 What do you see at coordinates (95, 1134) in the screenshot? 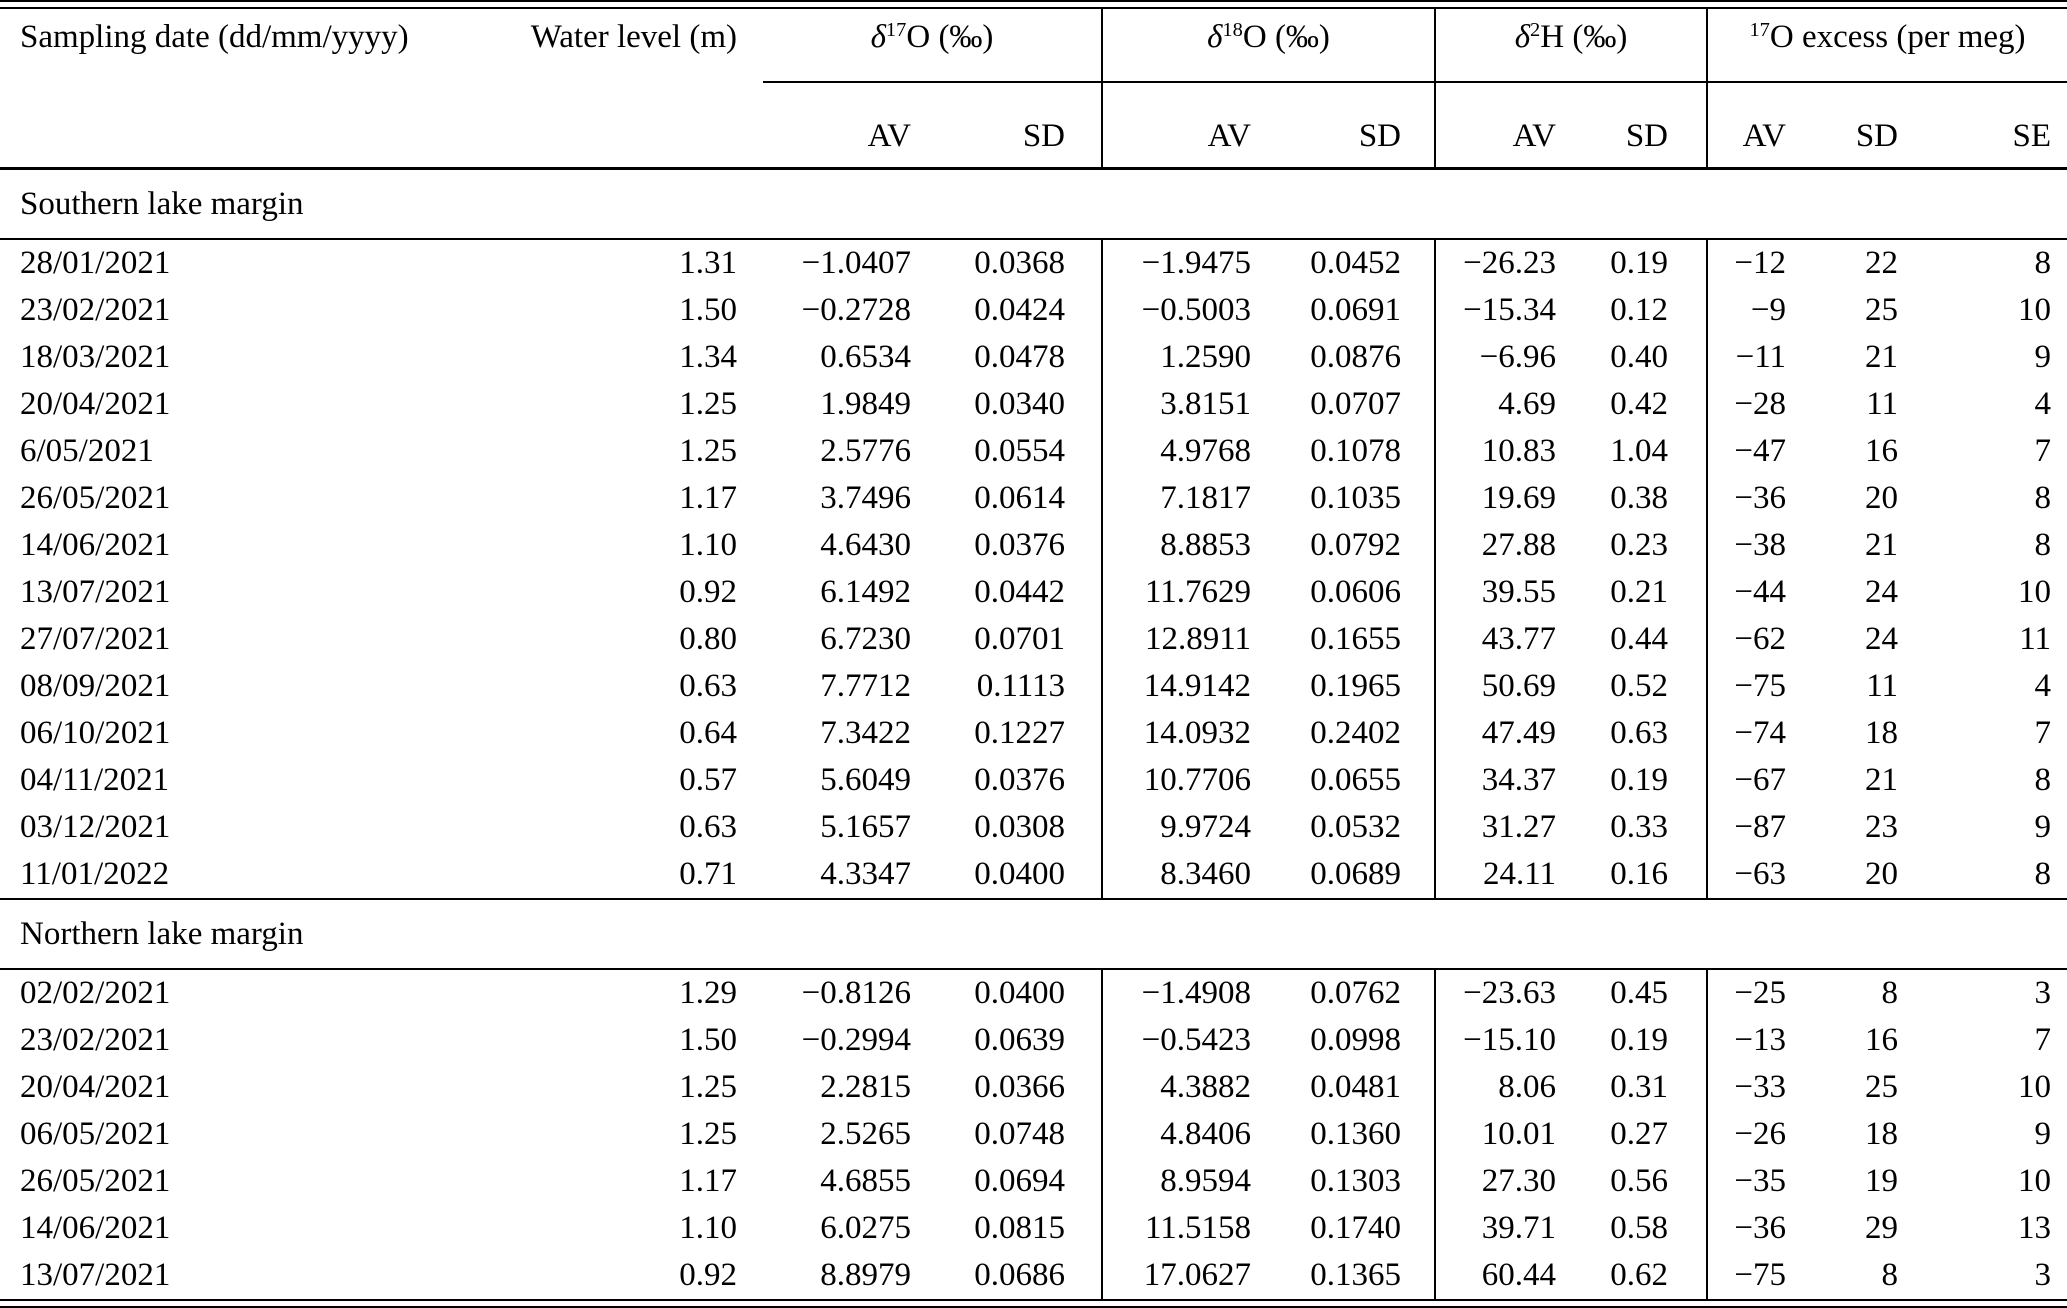
I see `sampling-date-cell: 06/05/2021` at bounding box center [95, 1134].